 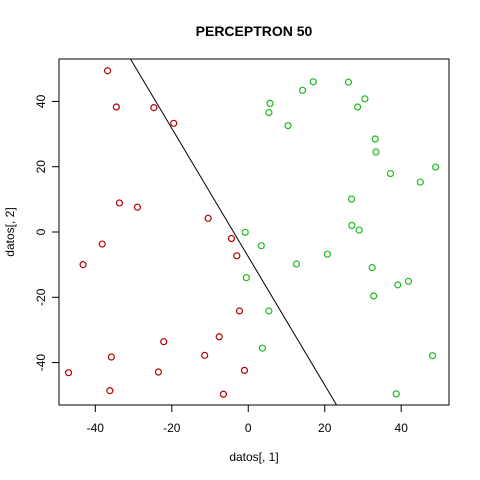 What do you see at coordinates (96, 428) in the screenshot?
I see `x-tick-label: -40` at bounding box center [96, 428].